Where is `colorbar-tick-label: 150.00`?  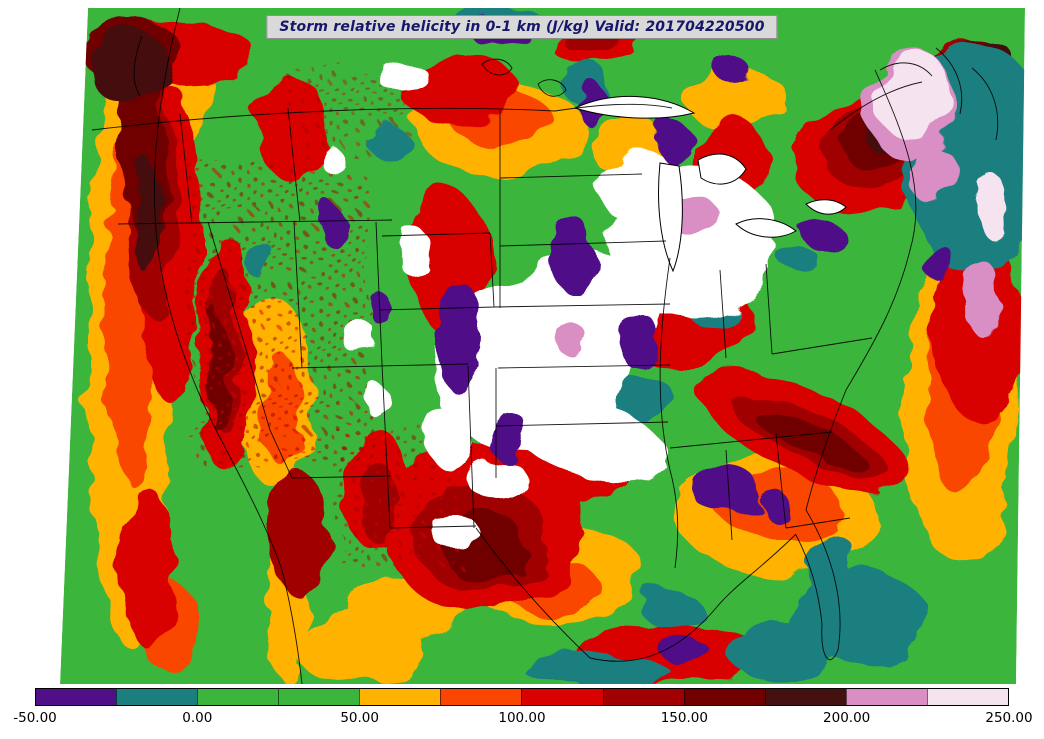
colorbar-tick-label: 150.00 is located at coordinates (684, 718).